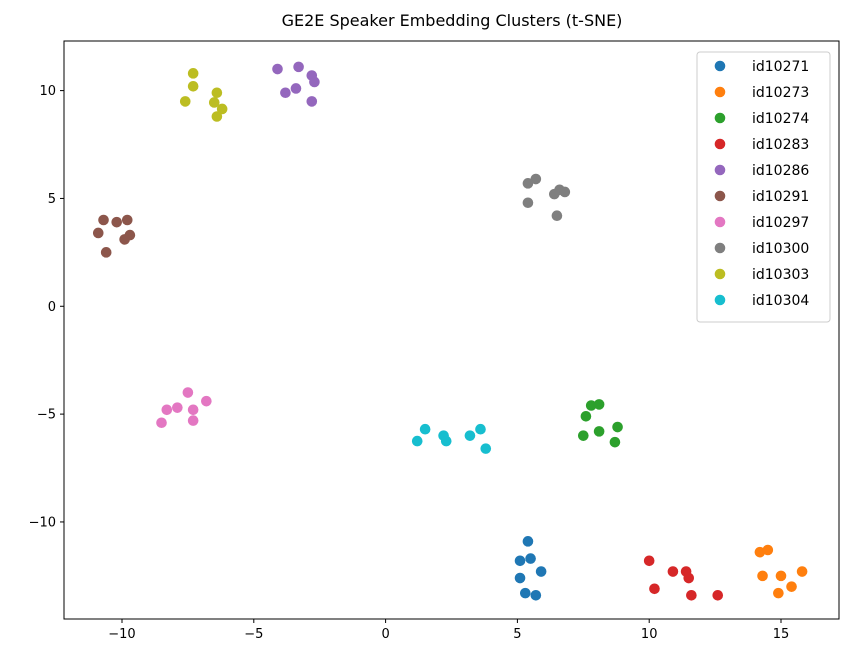  What do you see at coordinates (42, 522) in the screenshot?
I see `y-tick-label: −10` at bounding box center [42, 522].